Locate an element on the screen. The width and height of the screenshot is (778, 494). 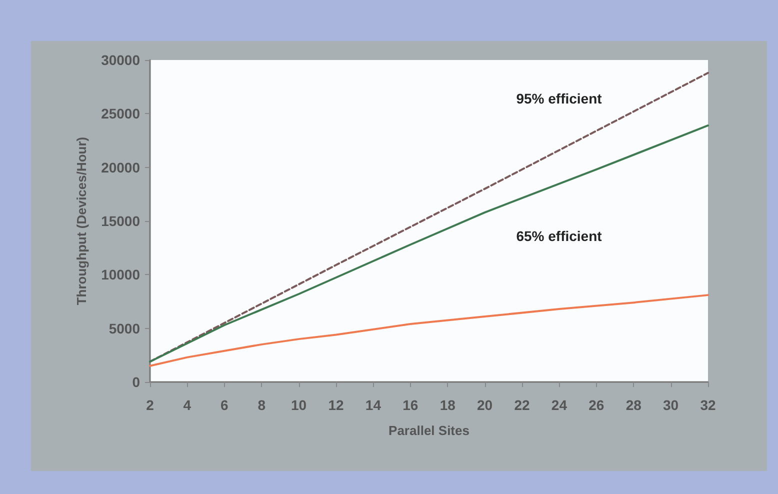
y-tick-label: 5000 is located at coordinates (124, 328).